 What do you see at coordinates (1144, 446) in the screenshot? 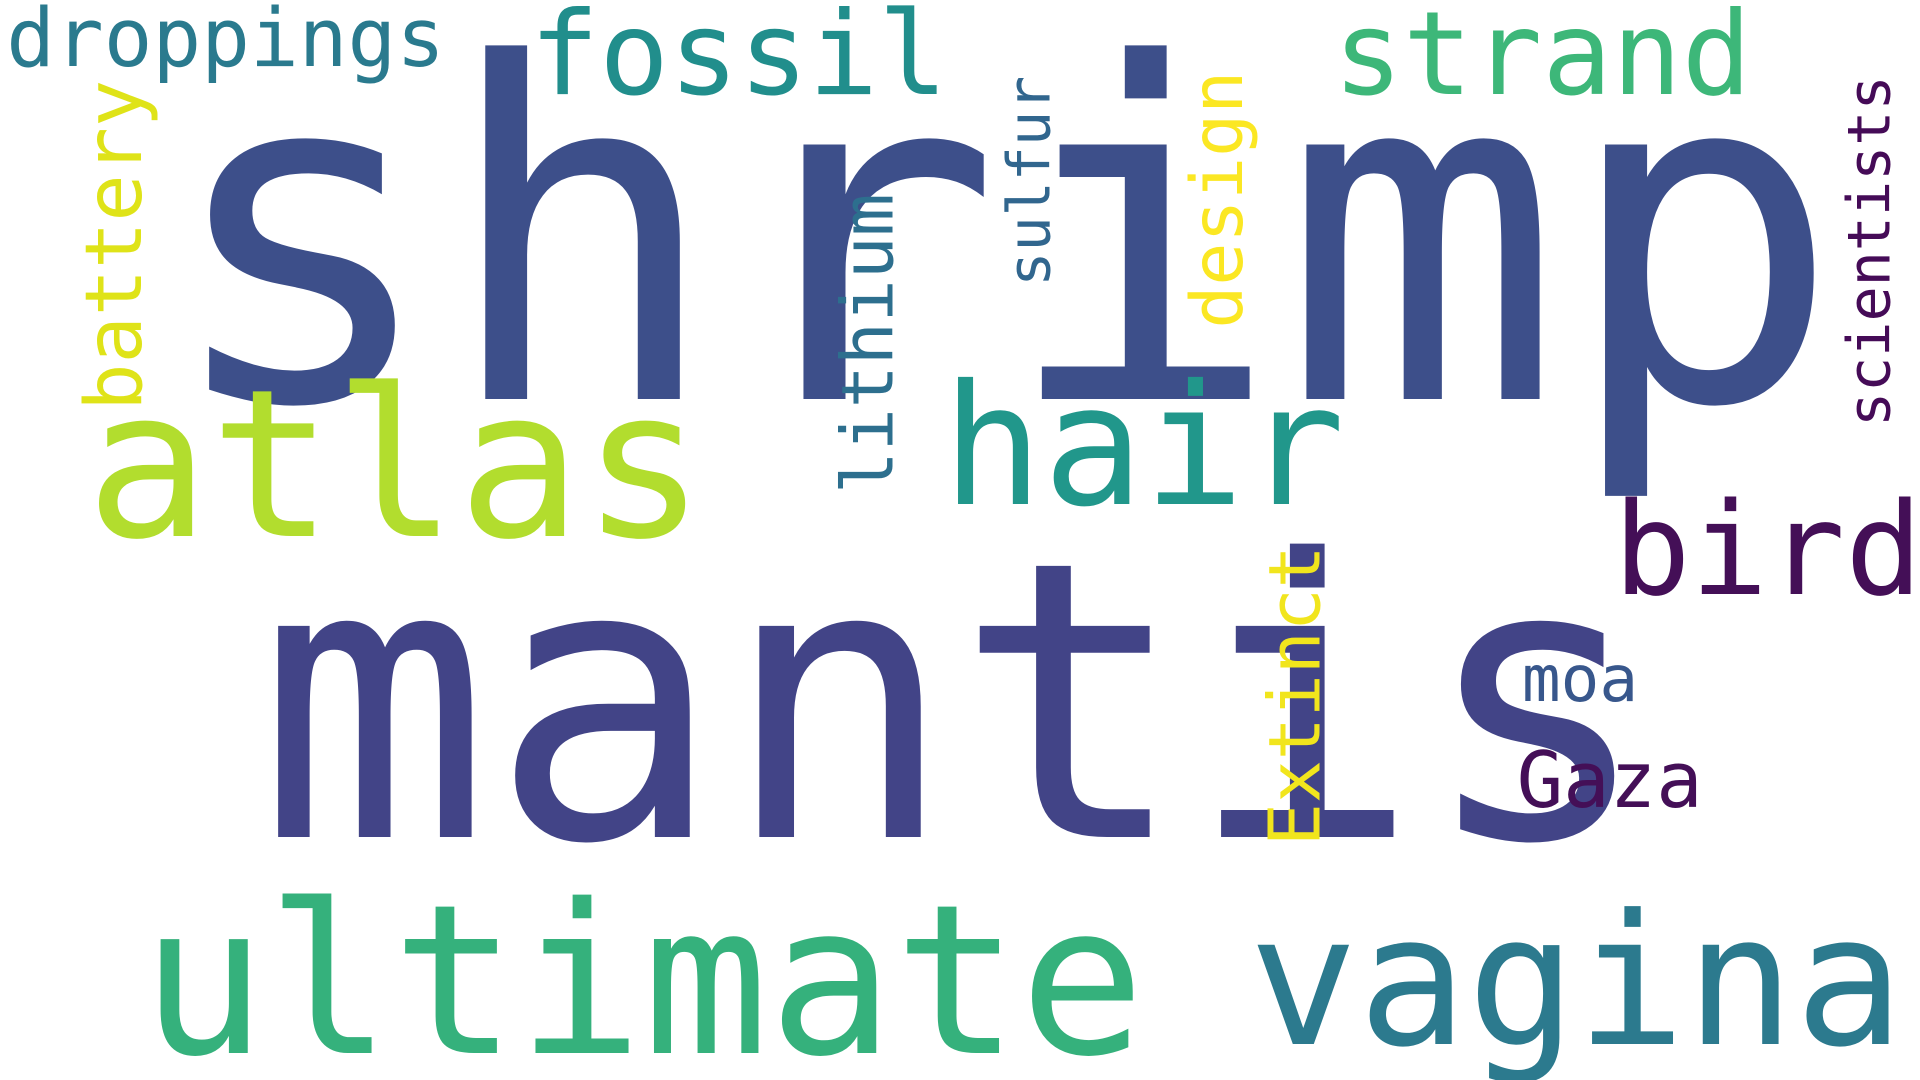
I see `word-hair: hair` at bounding box center [1144, 446].